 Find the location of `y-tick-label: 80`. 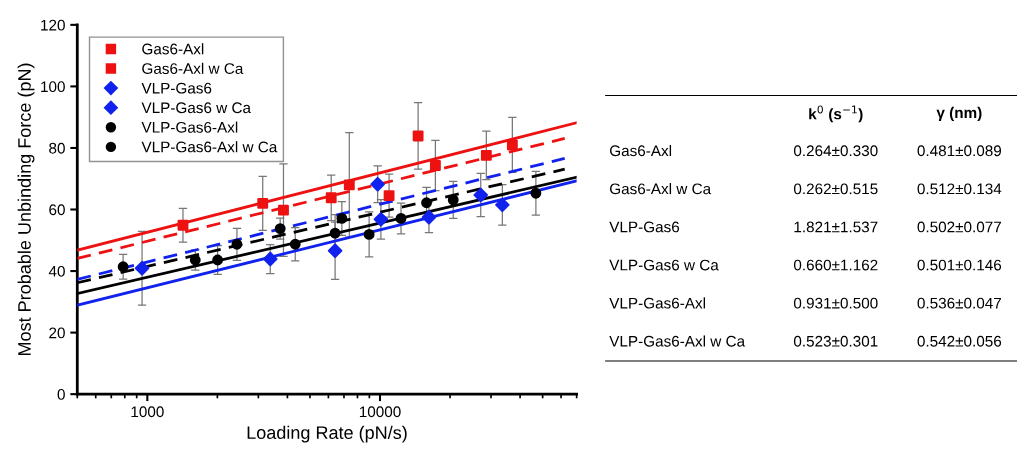

y-tick-label: 80 is located at coordinates (57, 148).